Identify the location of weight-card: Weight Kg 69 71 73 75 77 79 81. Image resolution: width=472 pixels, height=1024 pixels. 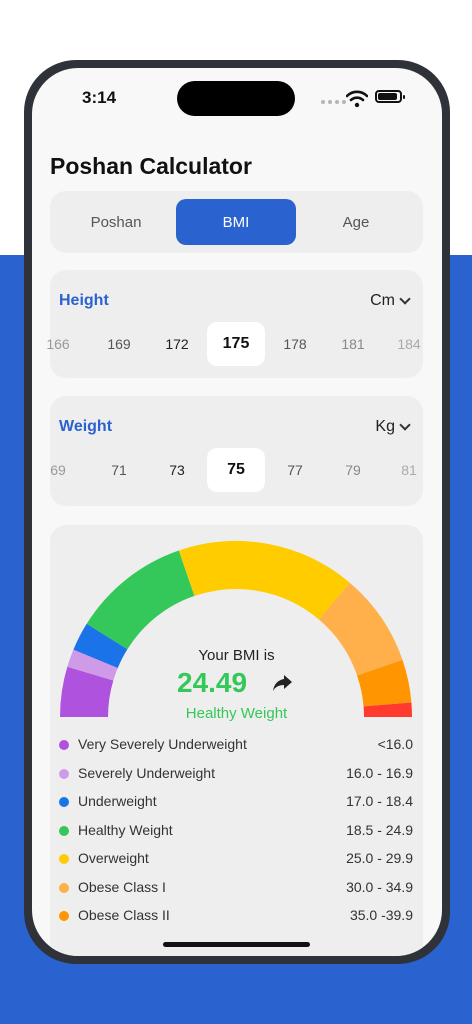
(236, 451).